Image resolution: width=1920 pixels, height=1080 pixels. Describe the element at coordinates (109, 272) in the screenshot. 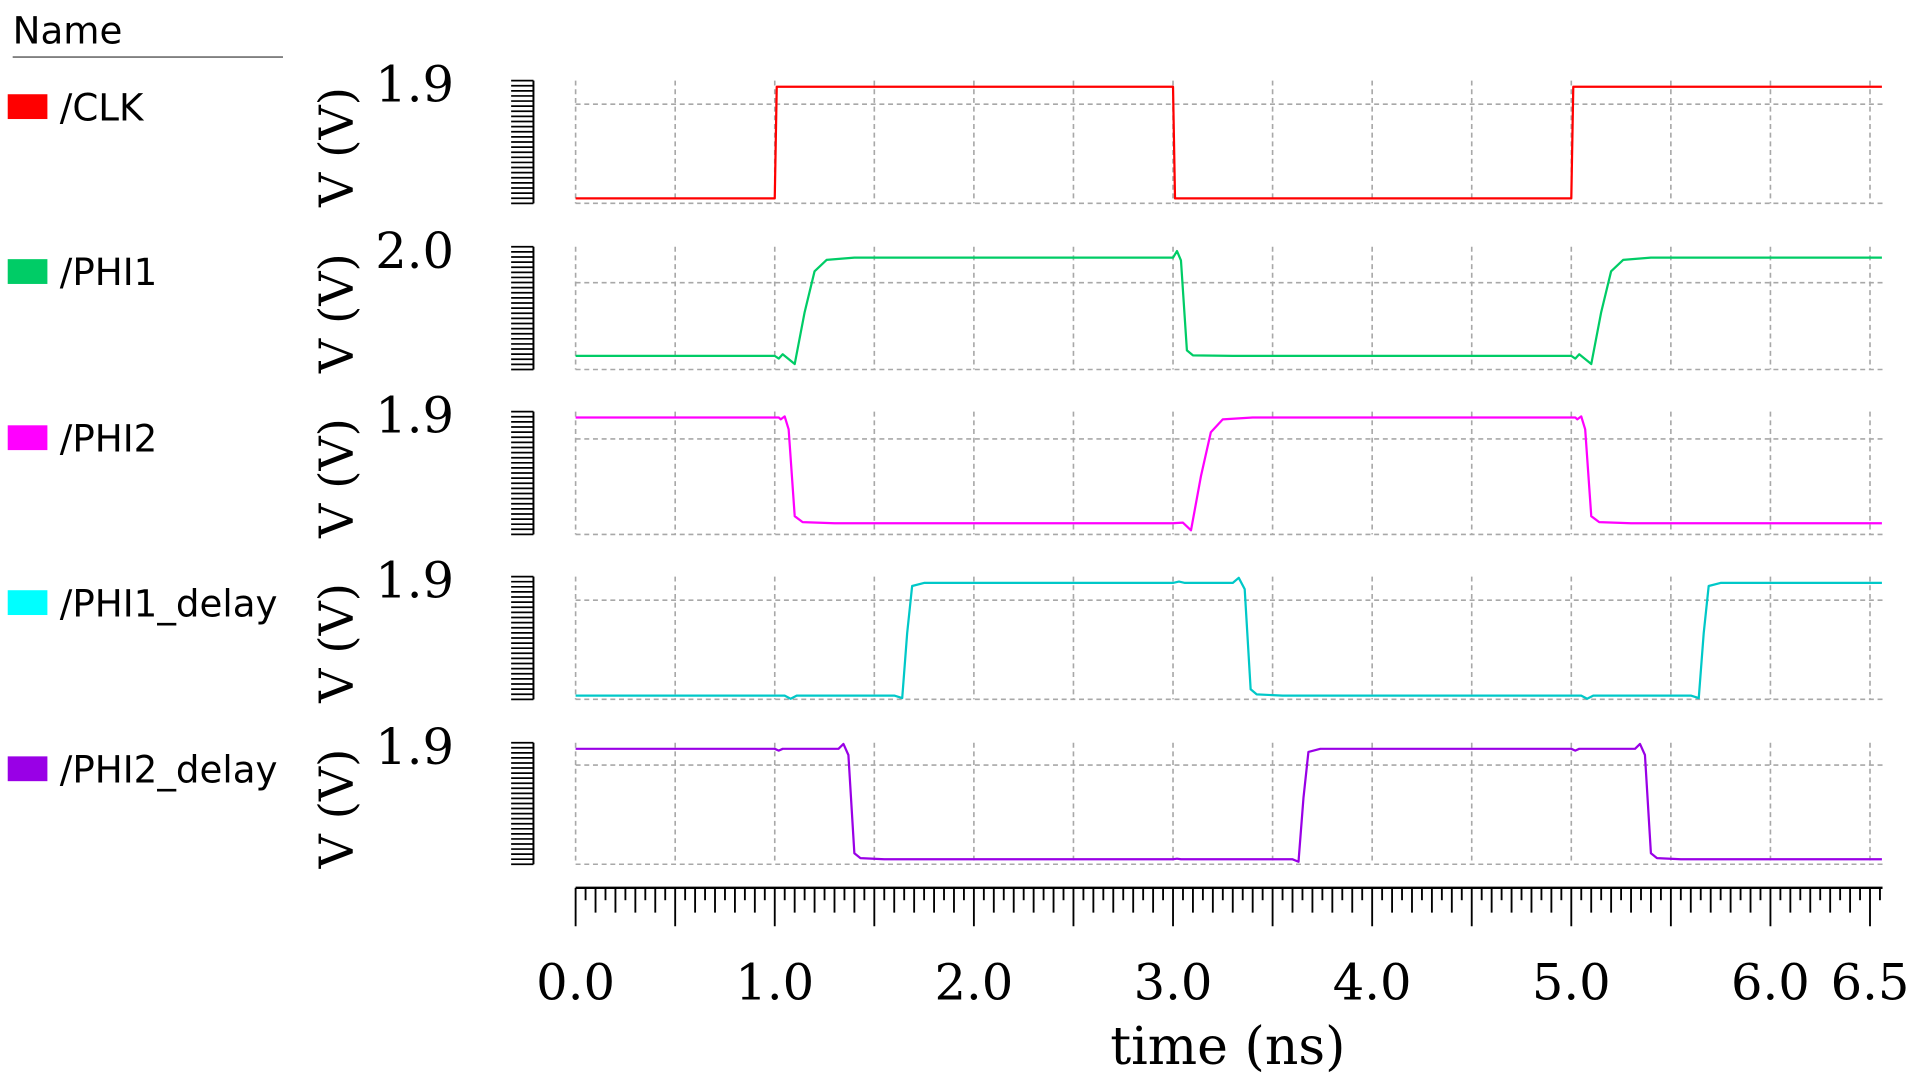

I see `legend-label: /PHI1` at that location.